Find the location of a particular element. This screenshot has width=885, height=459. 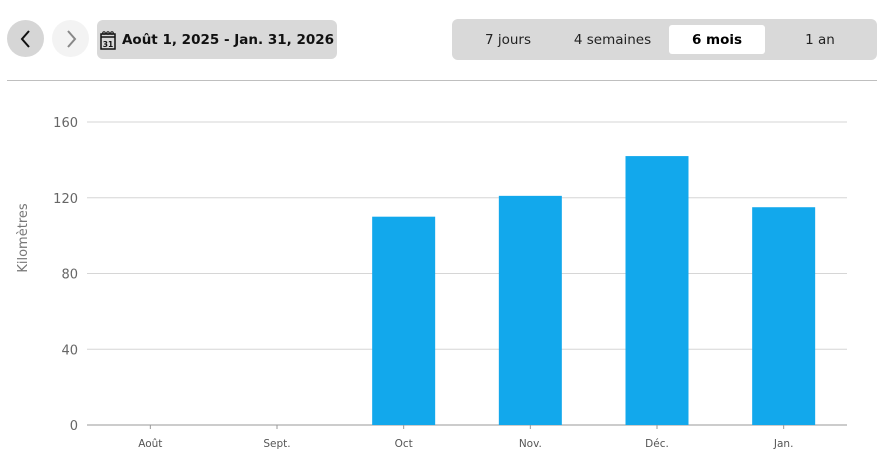

tab-6-months: 6 mois is located at coordinates (717, 39).